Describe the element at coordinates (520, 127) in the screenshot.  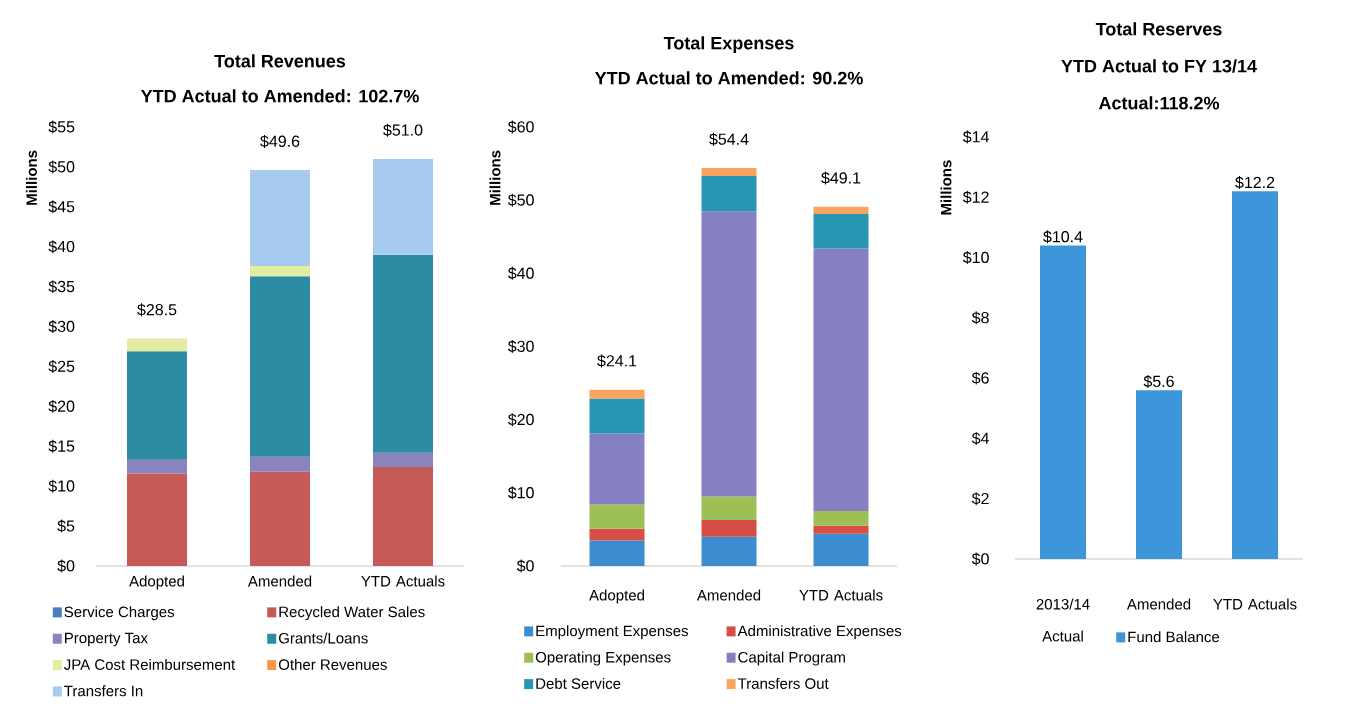
I see `y-tick-label: $60` at that location.